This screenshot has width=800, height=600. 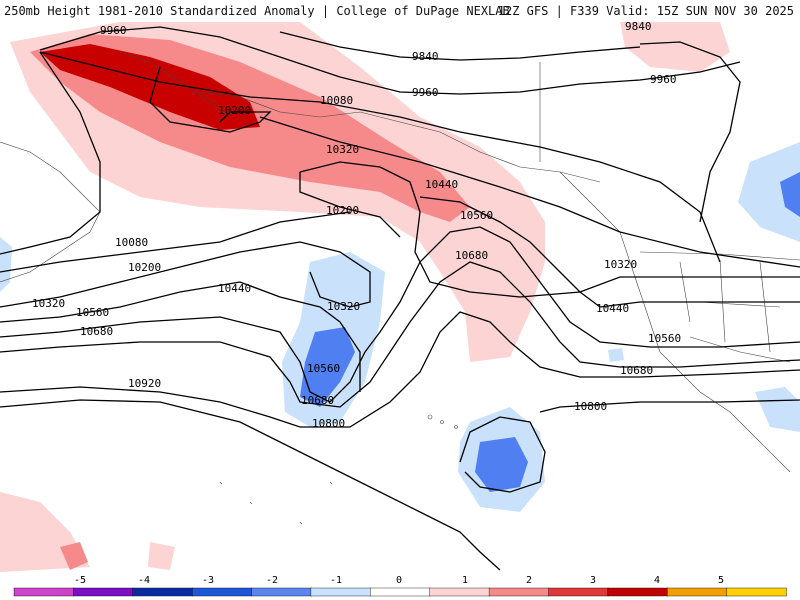 I want to click on label-9840-b: 9840, so click(x=425, y=56).